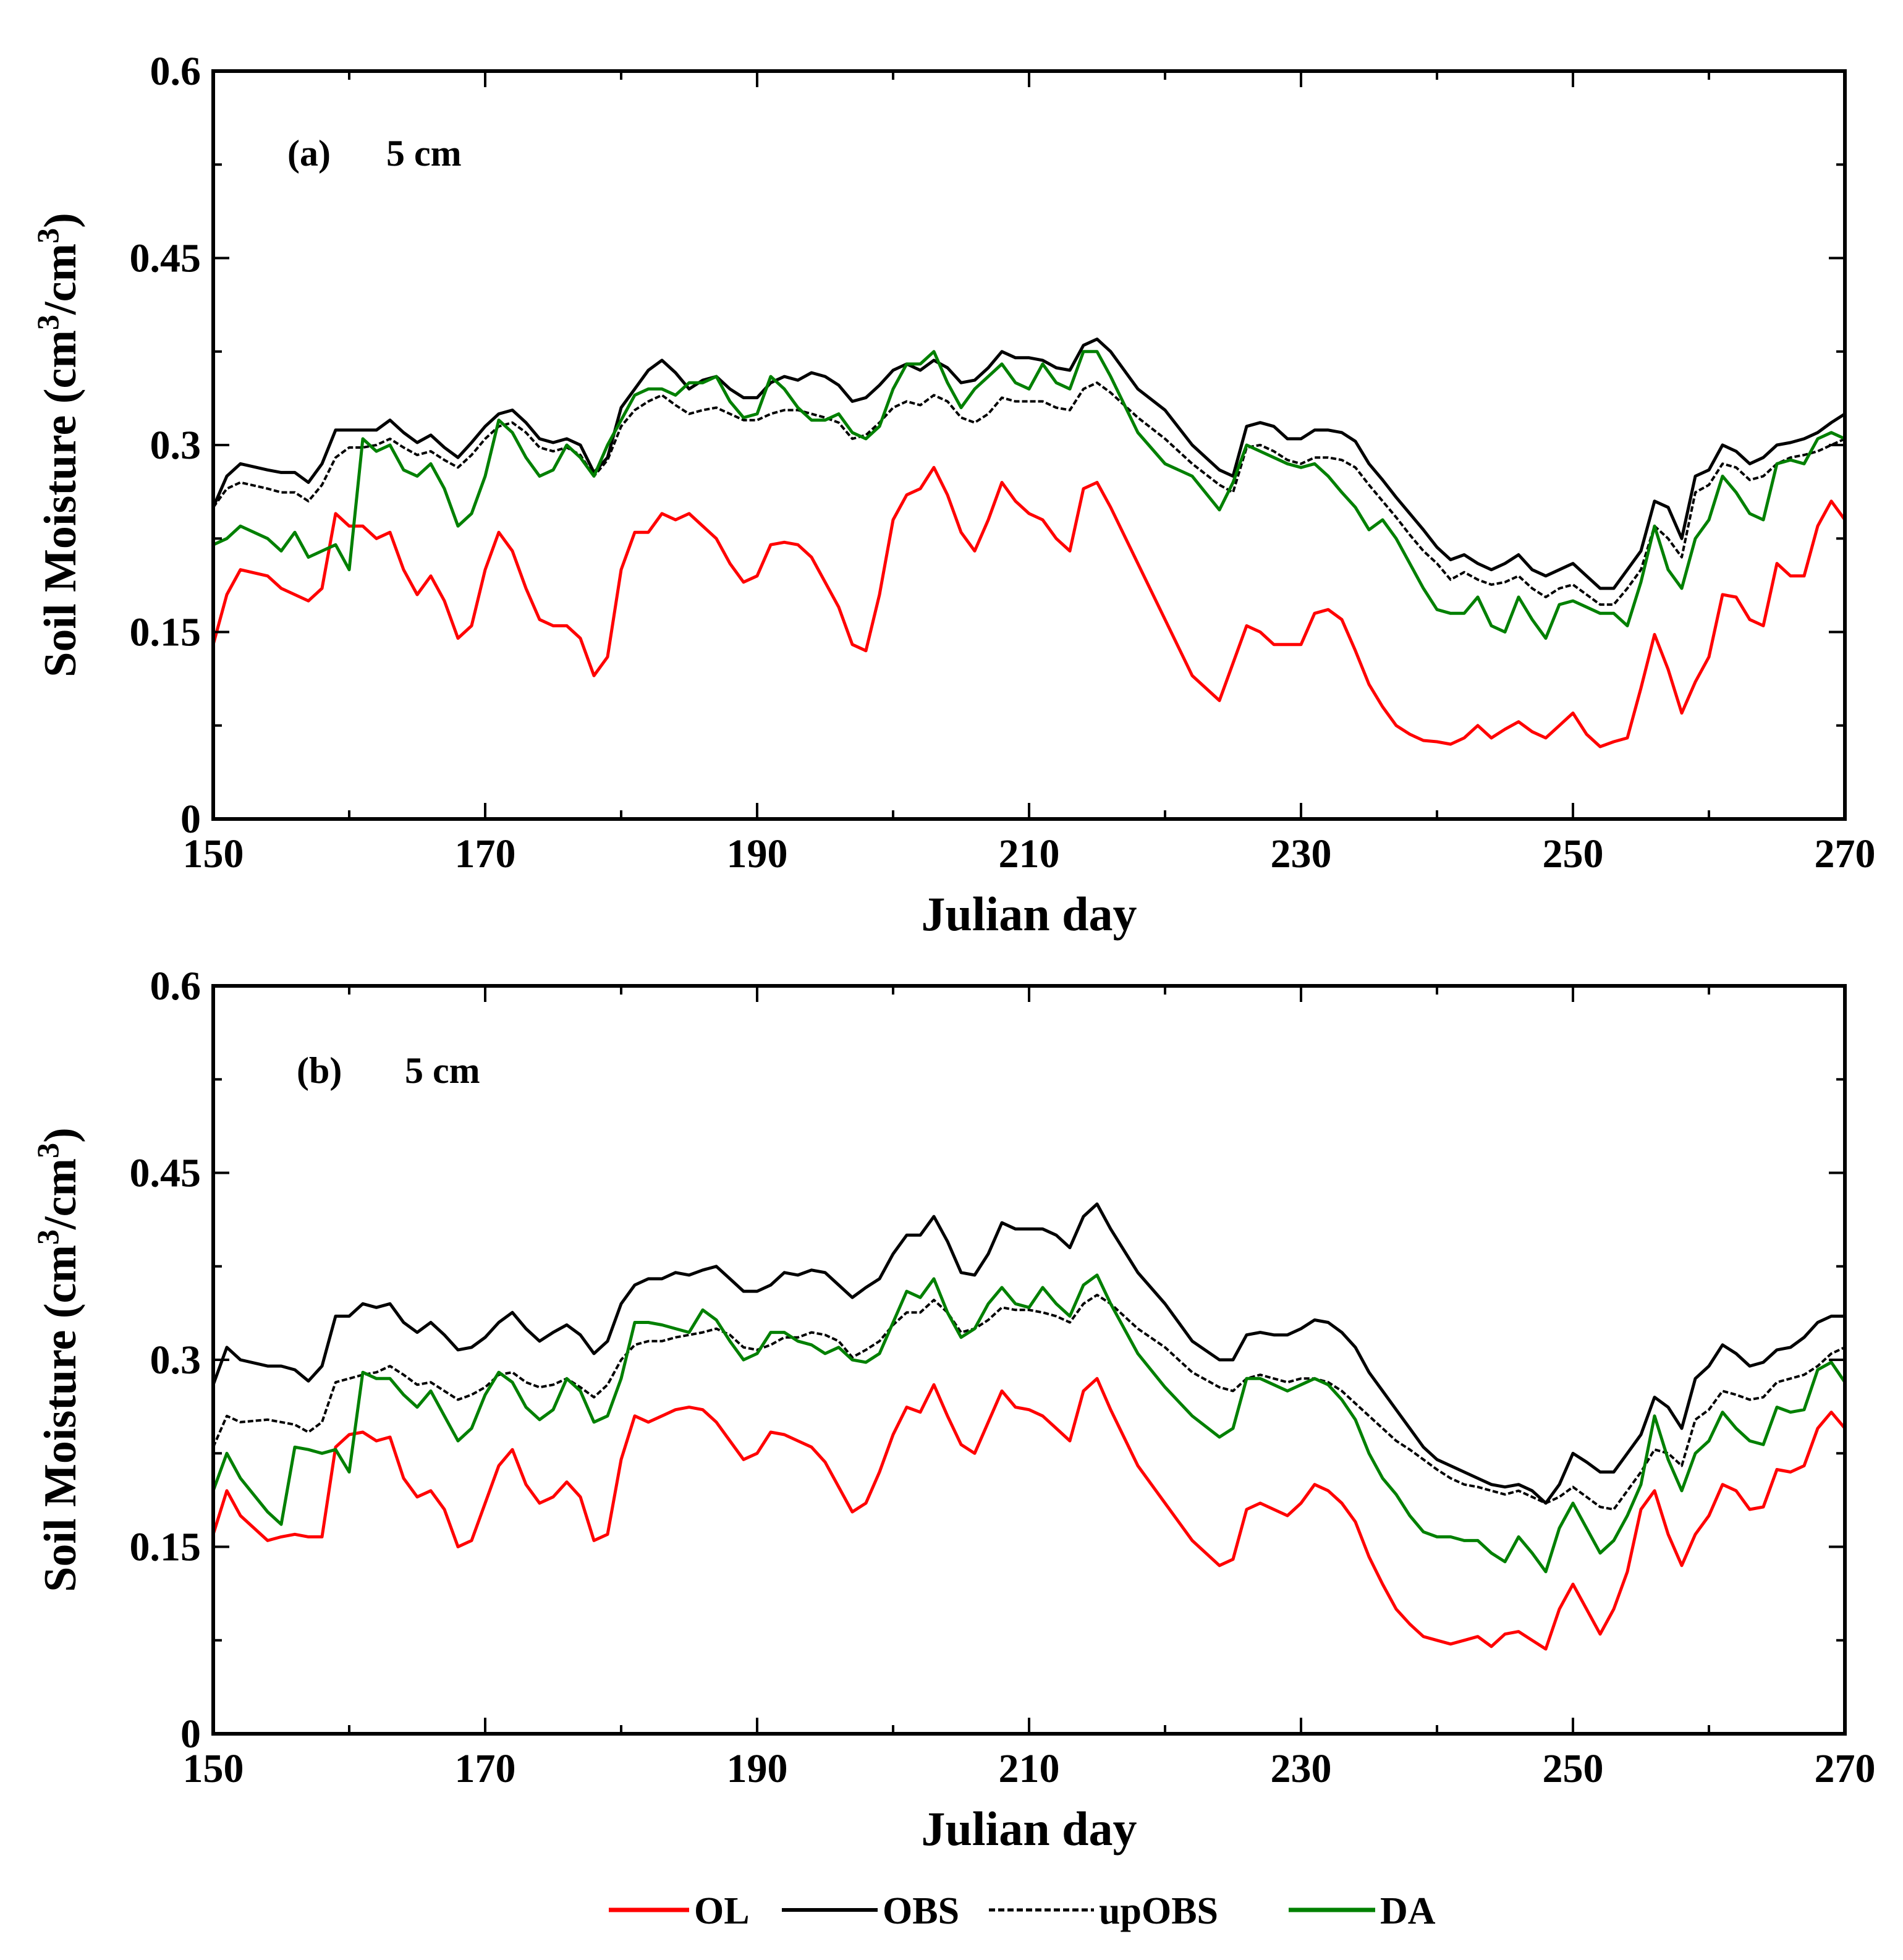  I want to click on y-tick-label-b: 0.3, so click(176, 1360).